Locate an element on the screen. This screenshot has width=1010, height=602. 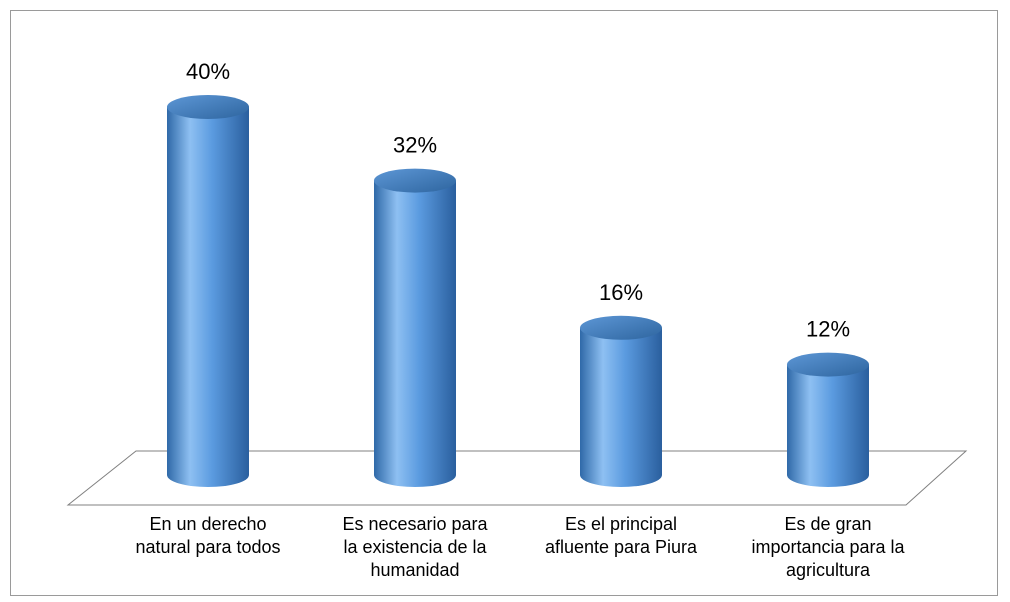
category-label-line: Es de gran is located at coordinates (828, 524).